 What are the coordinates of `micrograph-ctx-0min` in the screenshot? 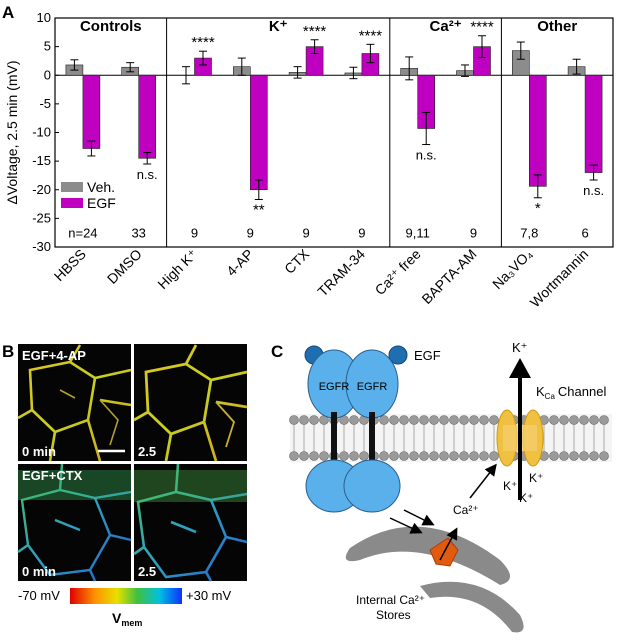 It's located at (74, 522).